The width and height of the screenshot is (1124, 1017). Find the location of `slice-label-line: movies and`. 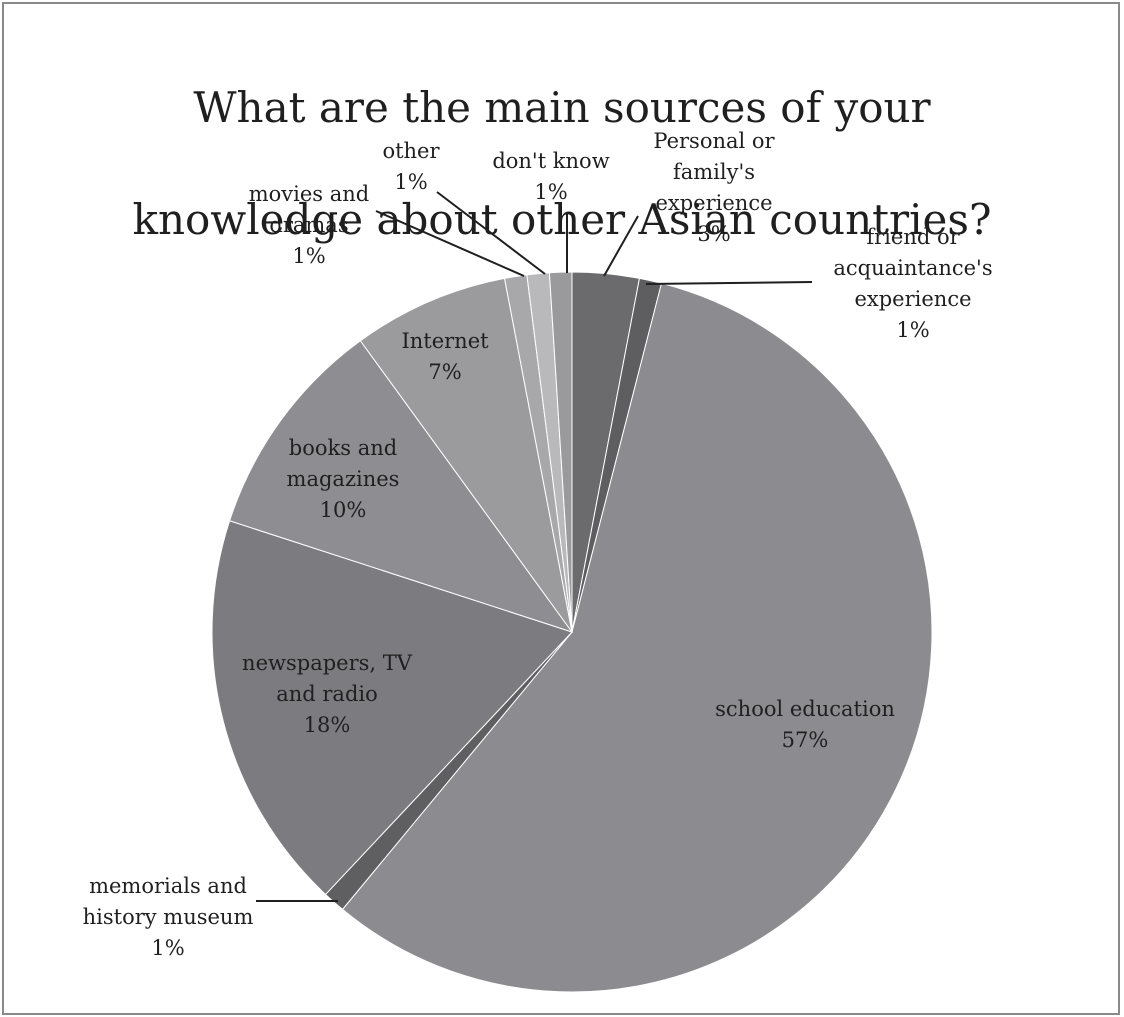

slice-label-line: movies and is located at coordinates (309, 194).